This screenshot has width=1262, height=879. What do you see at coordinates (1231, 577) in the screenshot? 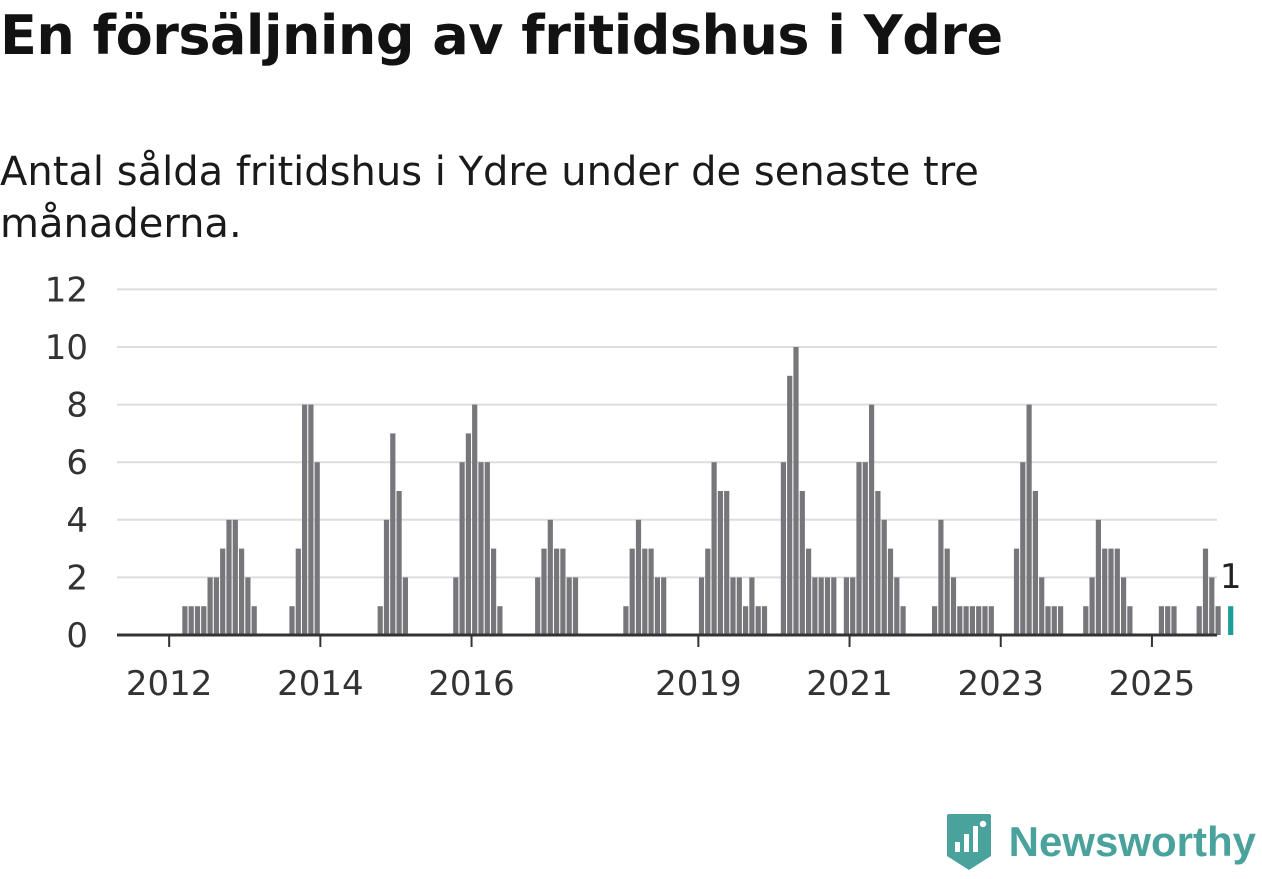
I see `highlight-value-label: 1` at bounding box center [1231, 577].